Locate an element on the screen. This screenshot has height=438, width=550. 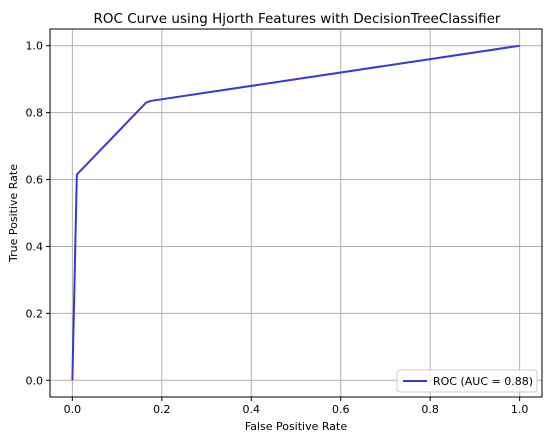
x-tick-label: 0.6 is located at coordinates (341, 409).